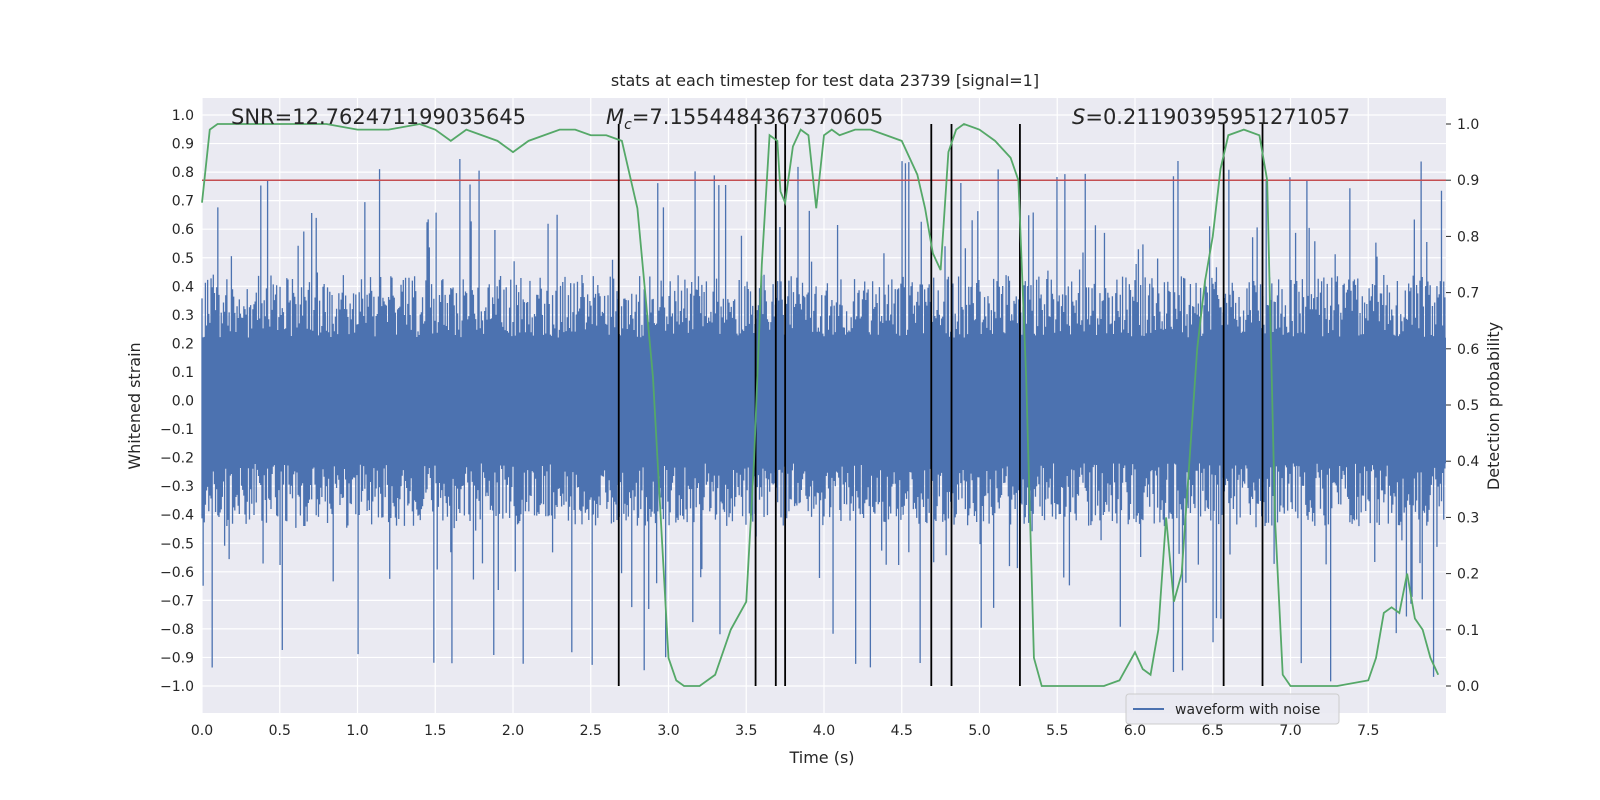 The height and width of the screenshot is (800, 1600). Describe the element at coordinates (757, 117) in the screenshot. I see `chirp-mass-value: =7.1554484367370605` at that location.